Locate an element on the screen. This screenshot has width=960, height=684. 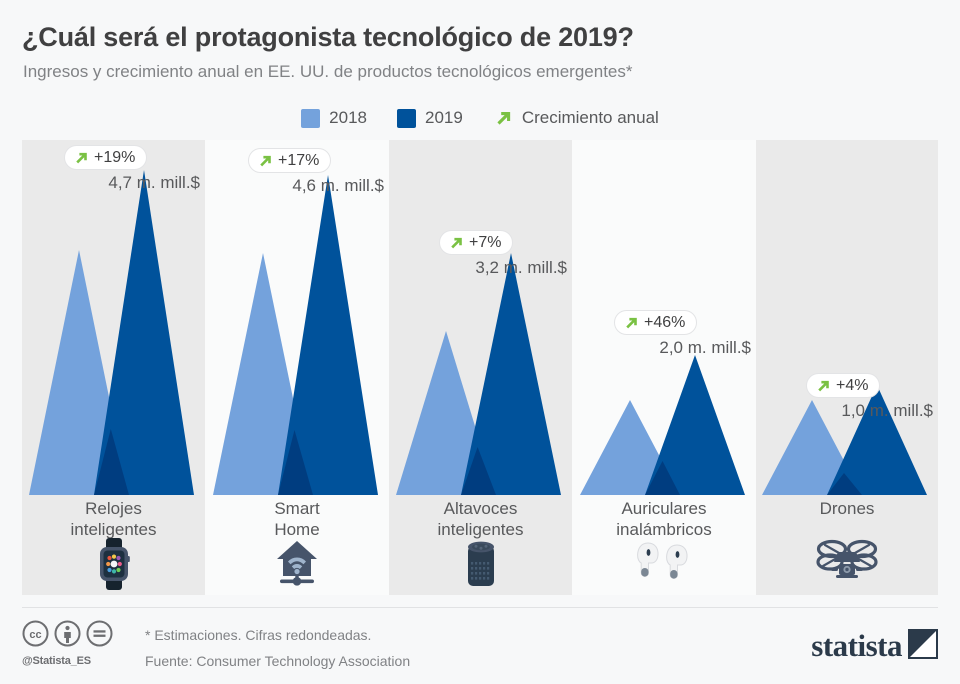
statista-logo: statista is located at coordinates (874, 646).